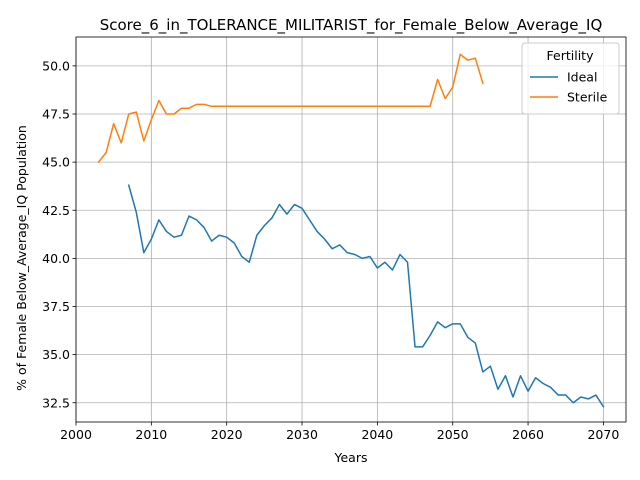  I want to click on x-tick-label: 2000, so click(76, 434).